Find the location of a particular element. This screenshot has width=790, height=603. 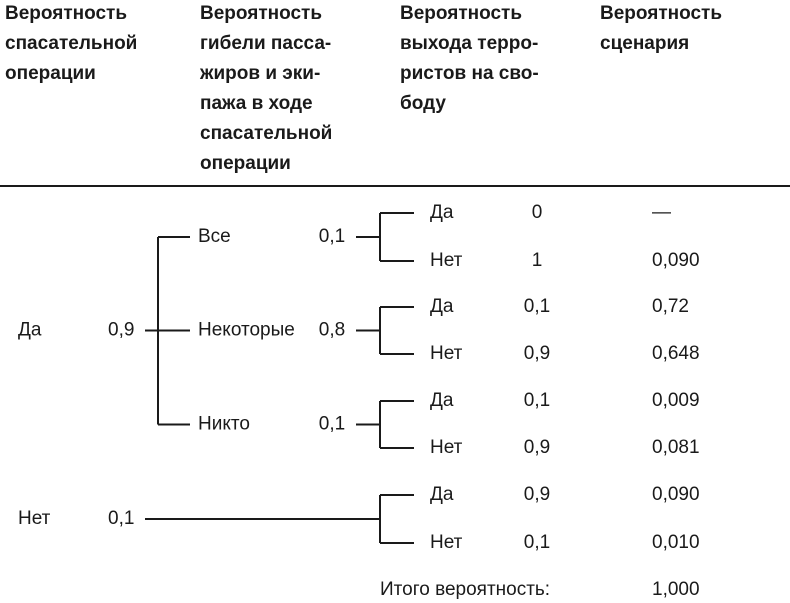

rescue-label: Да is located at coordinates (30, 330).